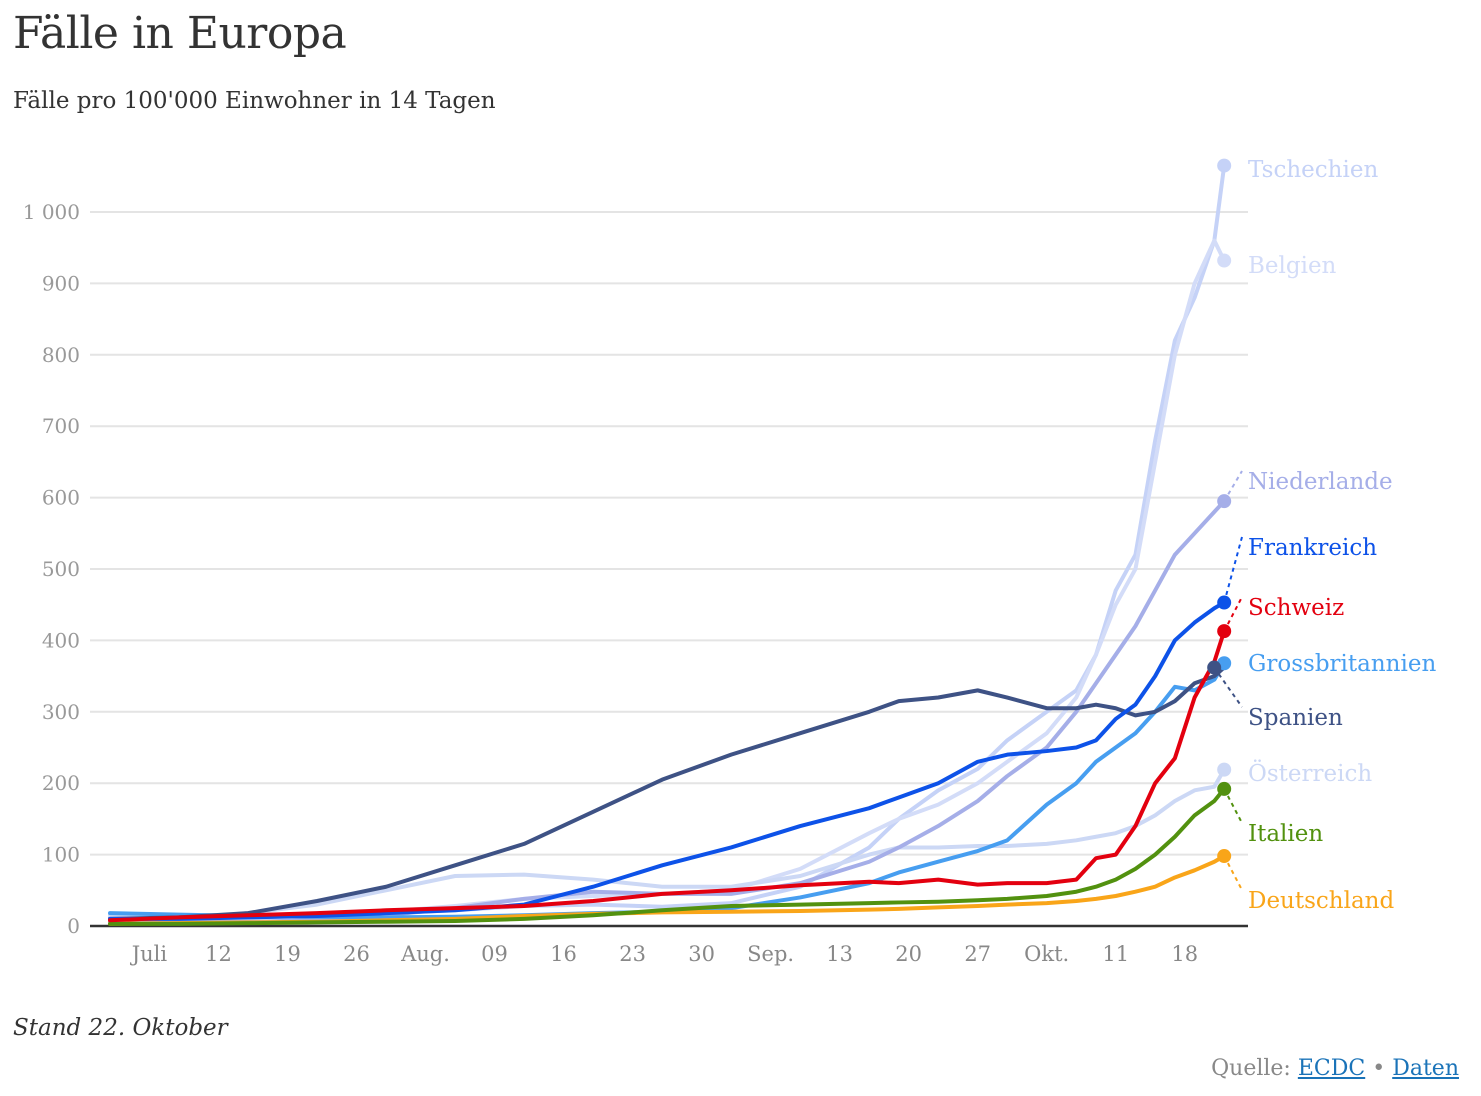 The height and width of the screenshot is (1096, 1481). What do you see at coordinates (1312, 548) in the screenshot?
I see `series-label: Frankreich` at bounding box center [1312, 548].